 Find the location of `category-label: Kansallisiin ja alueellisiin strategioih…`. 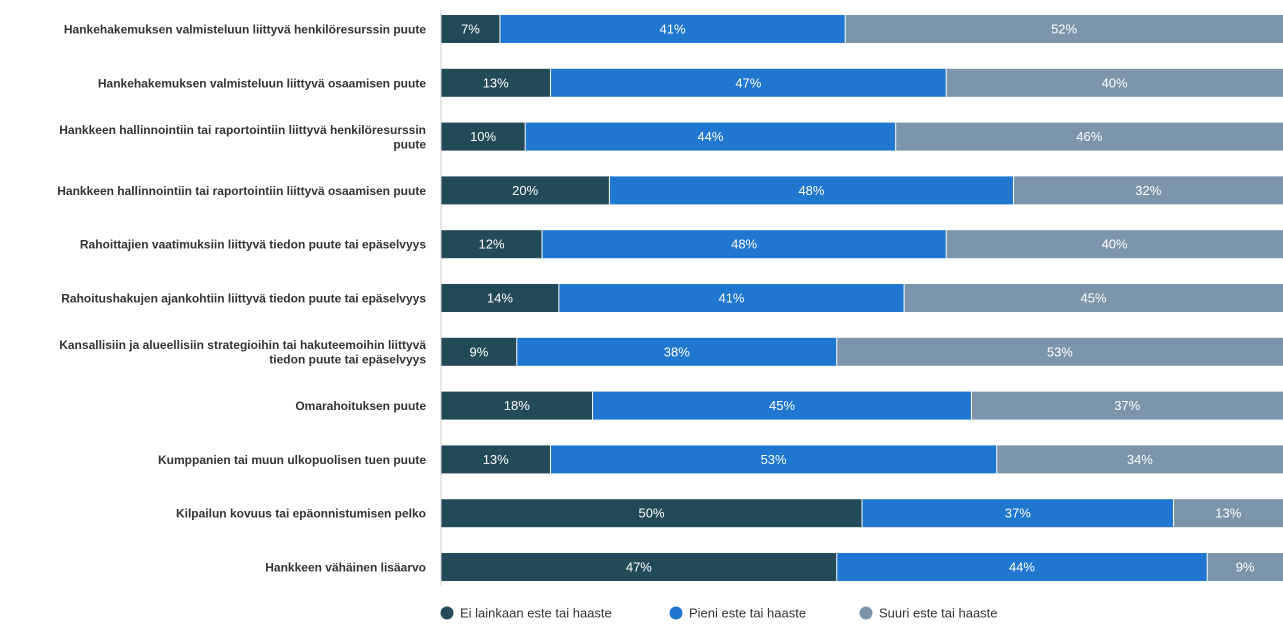

category-label: Kansallisiin ja alueellisiin strategioih… is located at coordinates (242, 352).